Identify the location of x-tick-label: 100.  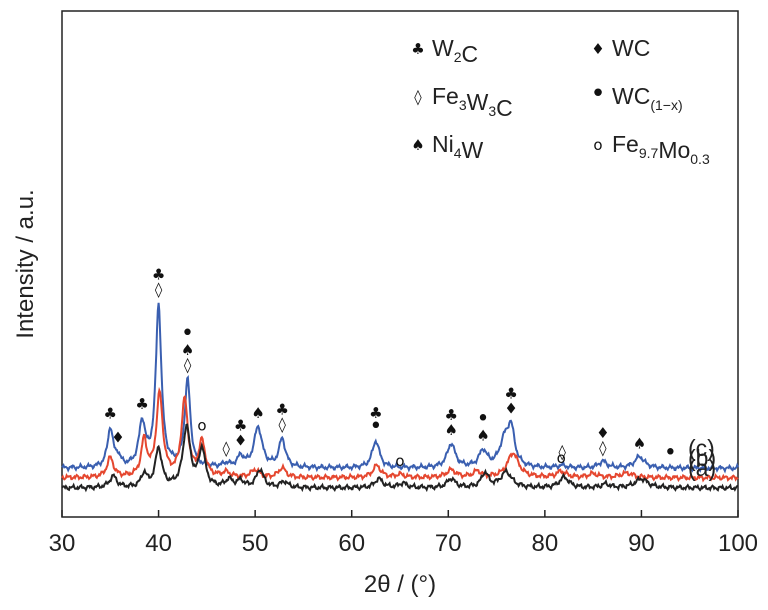
(738, 543).